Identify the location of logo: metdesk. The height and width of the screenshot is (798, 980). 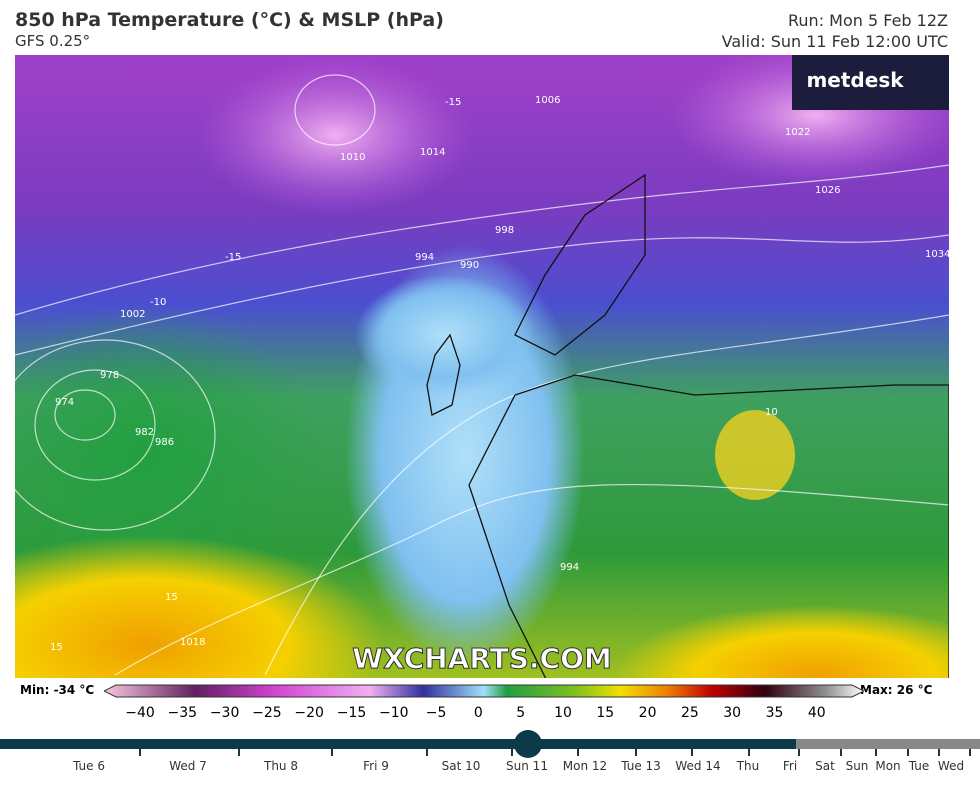
(855, 80).